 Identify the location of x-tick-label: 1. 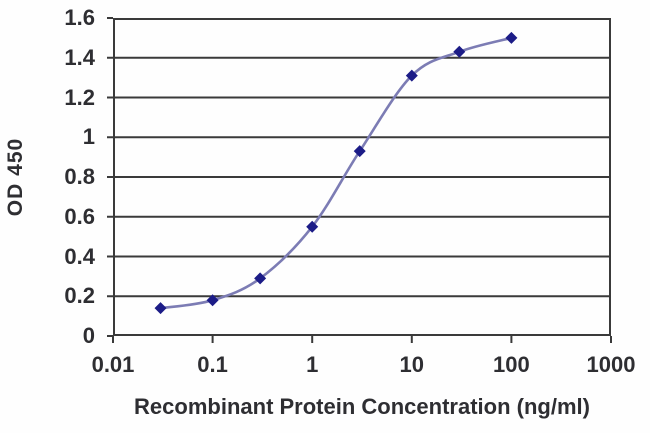
(312, 364).